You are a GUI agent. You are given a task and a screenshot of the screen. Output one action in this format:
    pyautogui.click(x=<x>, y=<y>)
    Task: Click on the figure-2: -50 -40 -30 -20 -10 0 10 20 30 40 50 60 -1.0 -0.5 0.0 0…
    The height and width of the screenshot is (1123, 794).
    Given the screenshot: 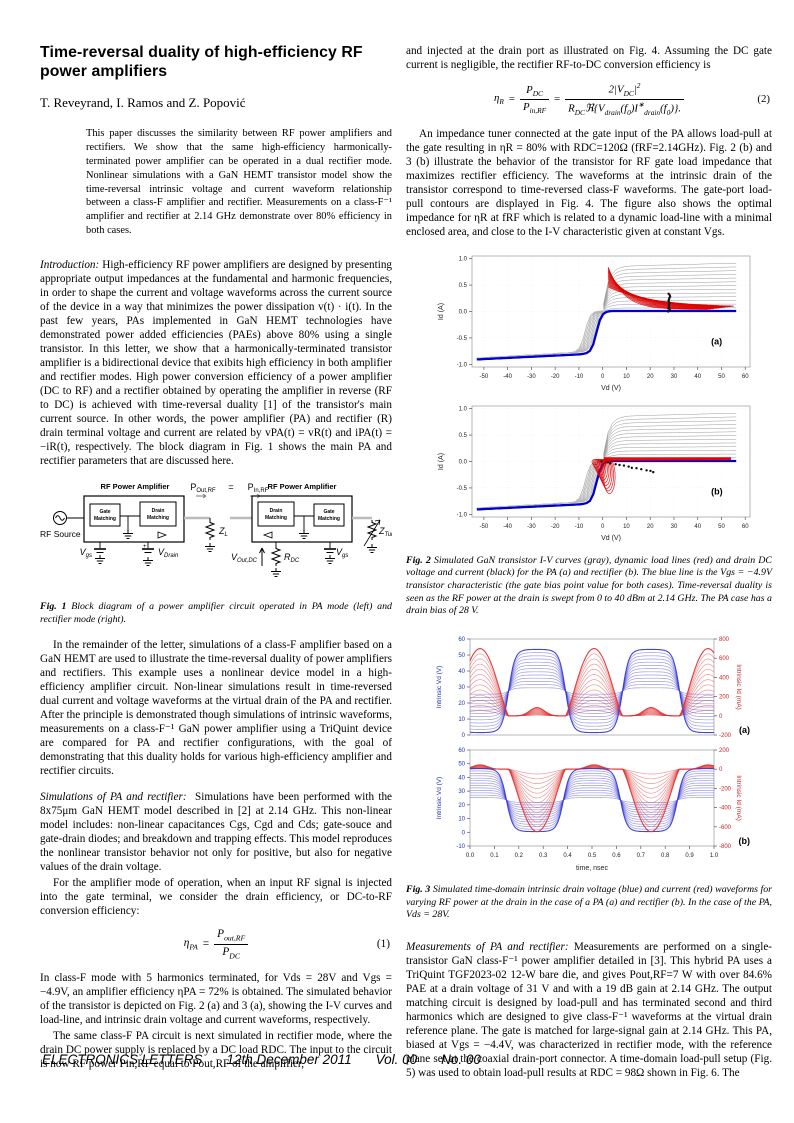 What is the action you would take?
    pyautogui.click(x=601, y=399)
    